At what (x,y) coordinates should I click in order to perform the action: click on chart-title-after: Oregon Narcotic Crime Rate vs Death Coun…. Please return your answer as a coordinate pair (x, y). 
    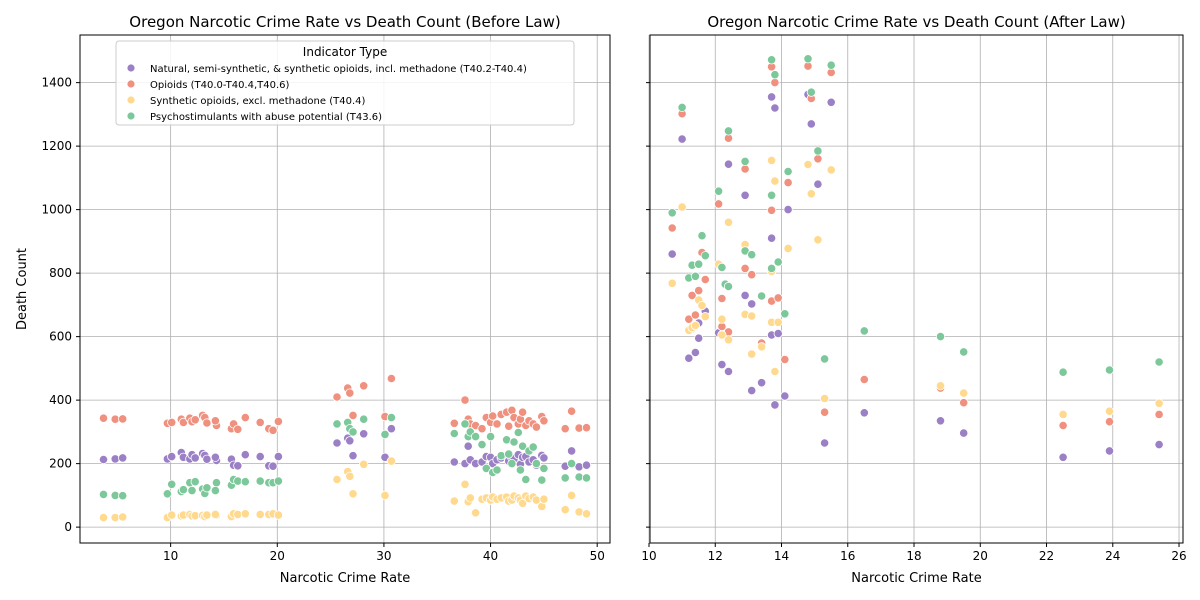
    Looking at the image, I should click on (916, 22).